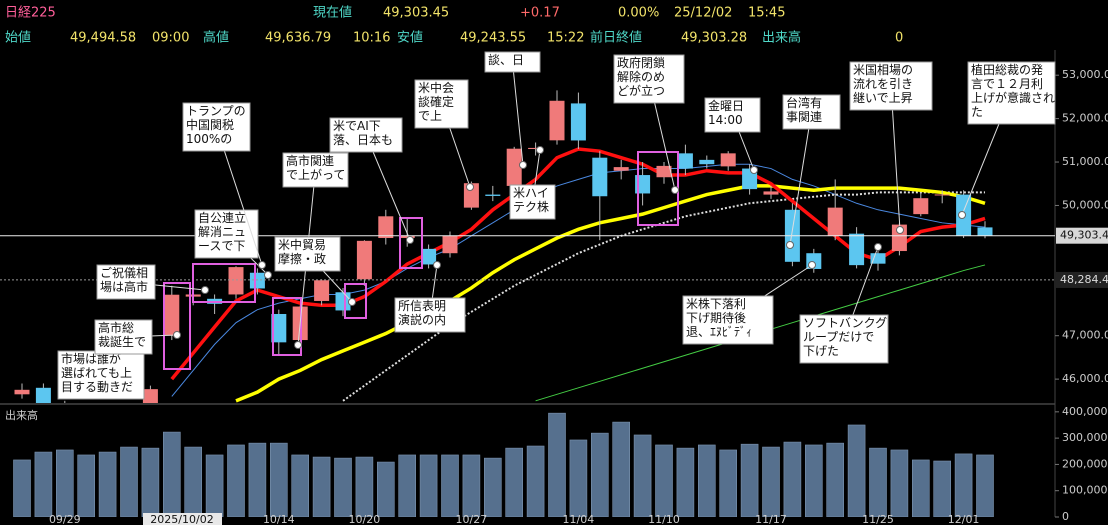  What do you see at coordinates (725, 120) in the screenshot?
I see `callout-text: 14:00` at bounding box center [725, 120].